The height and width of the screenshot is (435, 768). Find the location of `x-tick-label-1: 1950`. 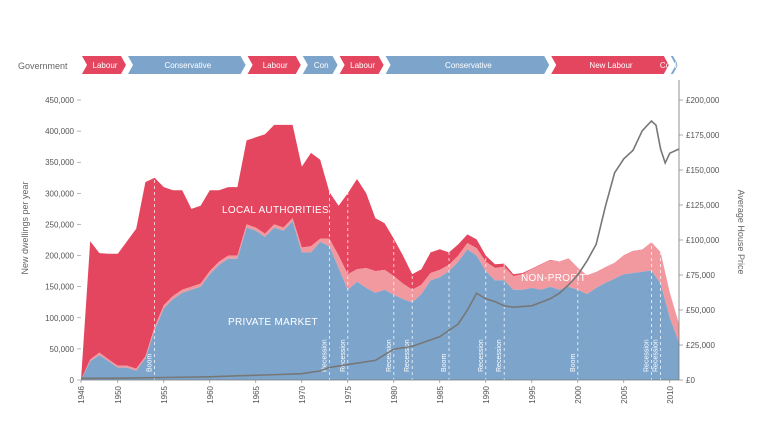

x-tick-label-1: 1950 is located at coordinates (118, 394).